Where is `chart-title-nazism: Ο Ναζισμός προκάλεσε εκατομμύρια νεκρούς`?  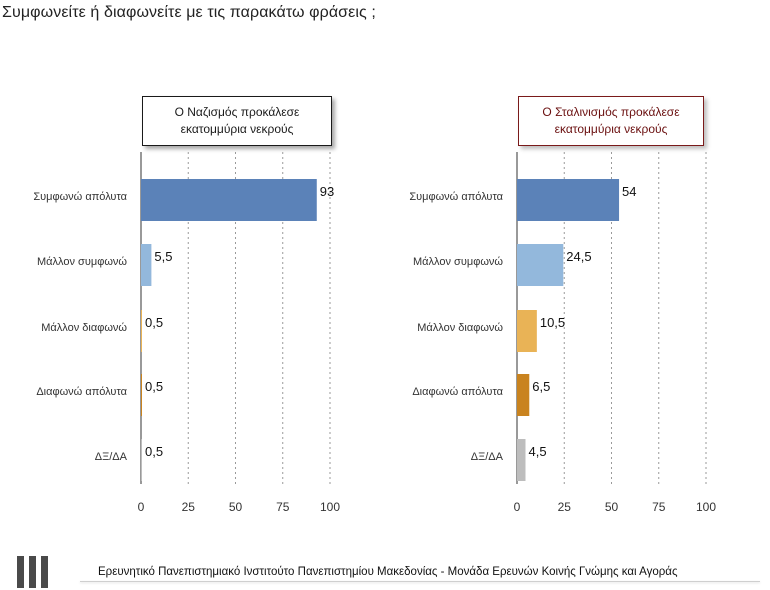
chart-title-nazism: Ο Ναζισμός προκάλεσε εκατομμύρια νεκρούς is located at coordinates (237, 121).